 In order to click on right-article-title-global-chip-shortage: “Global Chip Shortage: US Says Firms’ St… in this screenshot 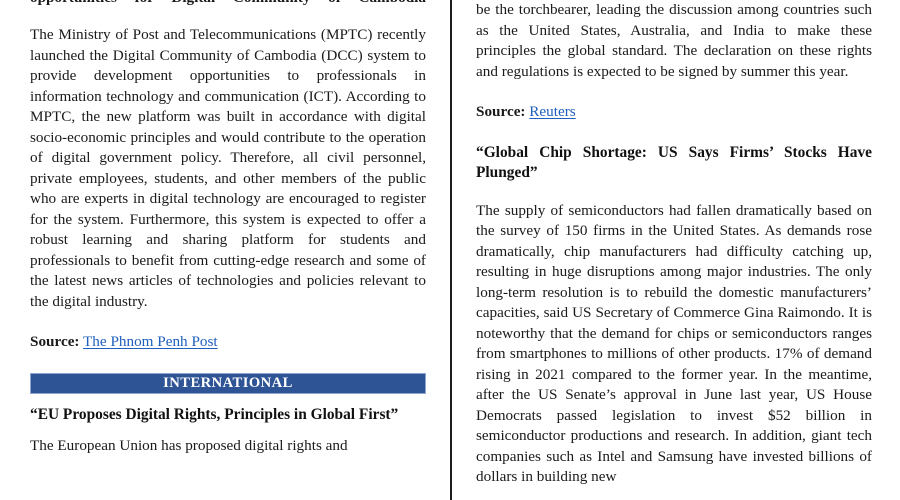, I will do `click(674, 162)`.